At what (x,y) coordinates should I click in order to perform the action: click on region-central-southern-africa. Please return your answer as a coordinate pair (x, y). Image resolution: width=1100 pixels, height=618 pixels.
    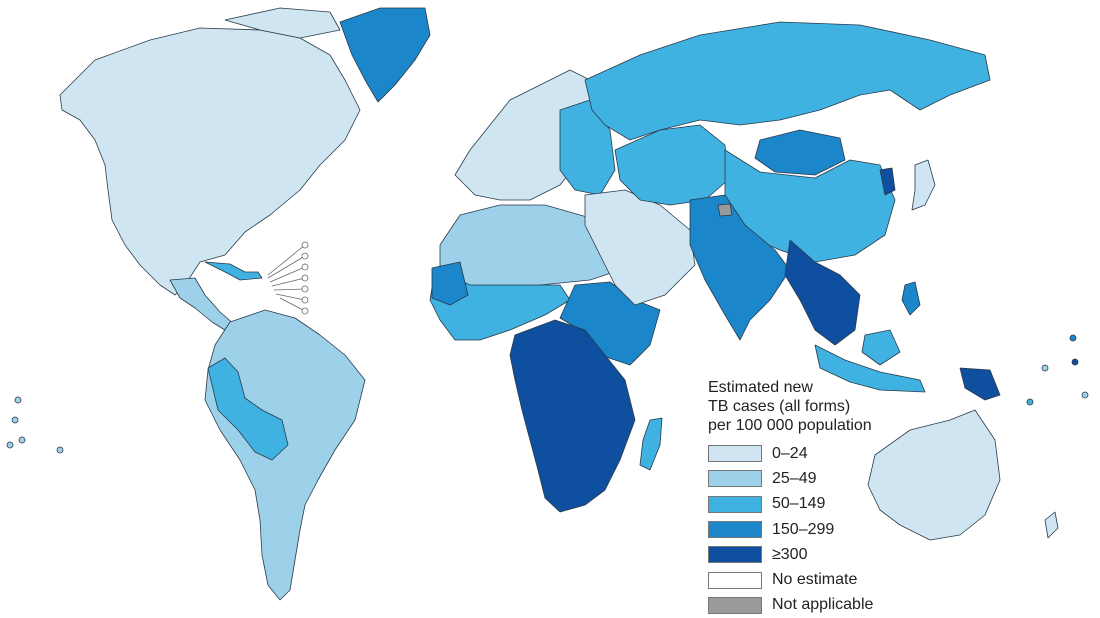
    Looking at the image, I should click on (572, 416).